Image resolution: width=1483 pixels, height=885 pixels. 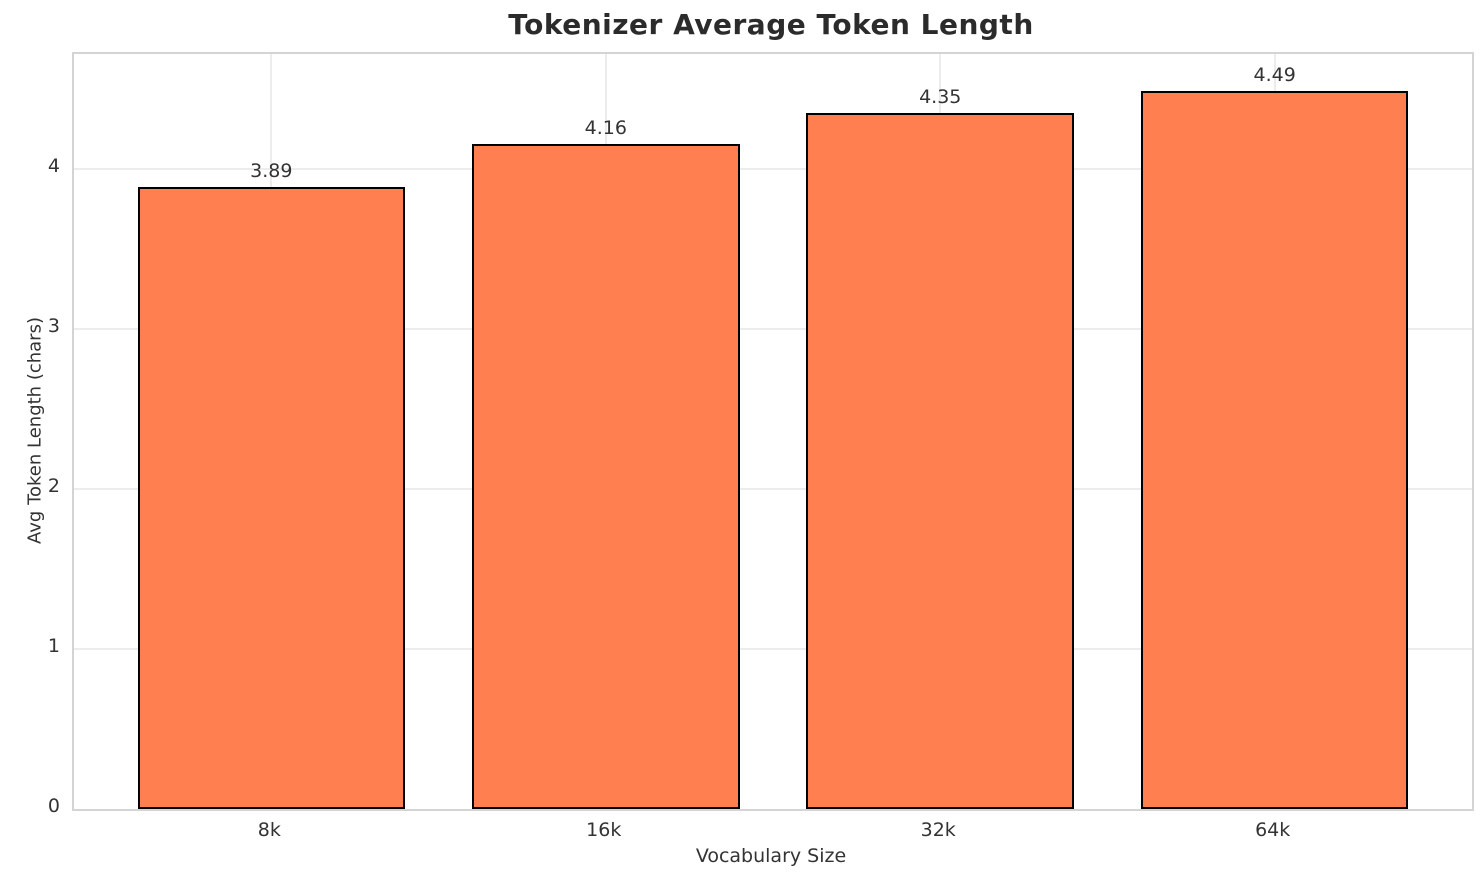 What do you see at coordinates (53, 166) in the screenshot?
I see `y-tick-label: 4` at bounding box center [53, 166].